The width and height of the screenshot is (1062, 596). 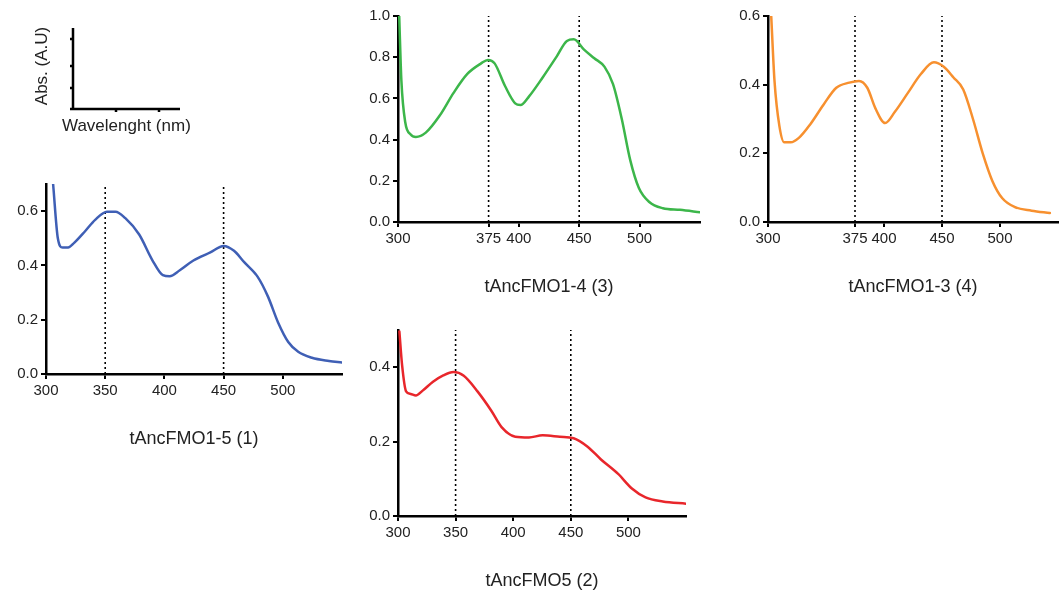 What do you see at coordinates (542, 580) in the screenshot?
I see `x-axis-title: tAncFMO5 (2)` at bounding box center [542, 580].